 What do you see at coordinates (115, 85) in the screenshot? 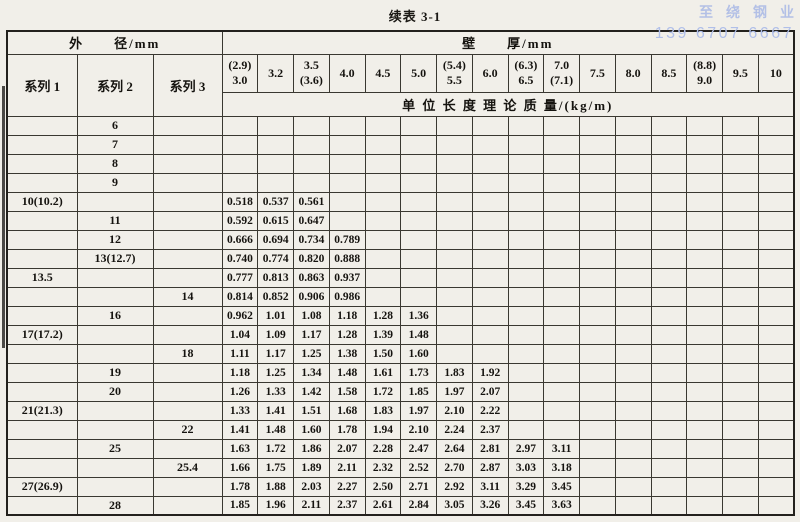
I see `series-2-header: 系列 2` at bounding box center [115, 85].